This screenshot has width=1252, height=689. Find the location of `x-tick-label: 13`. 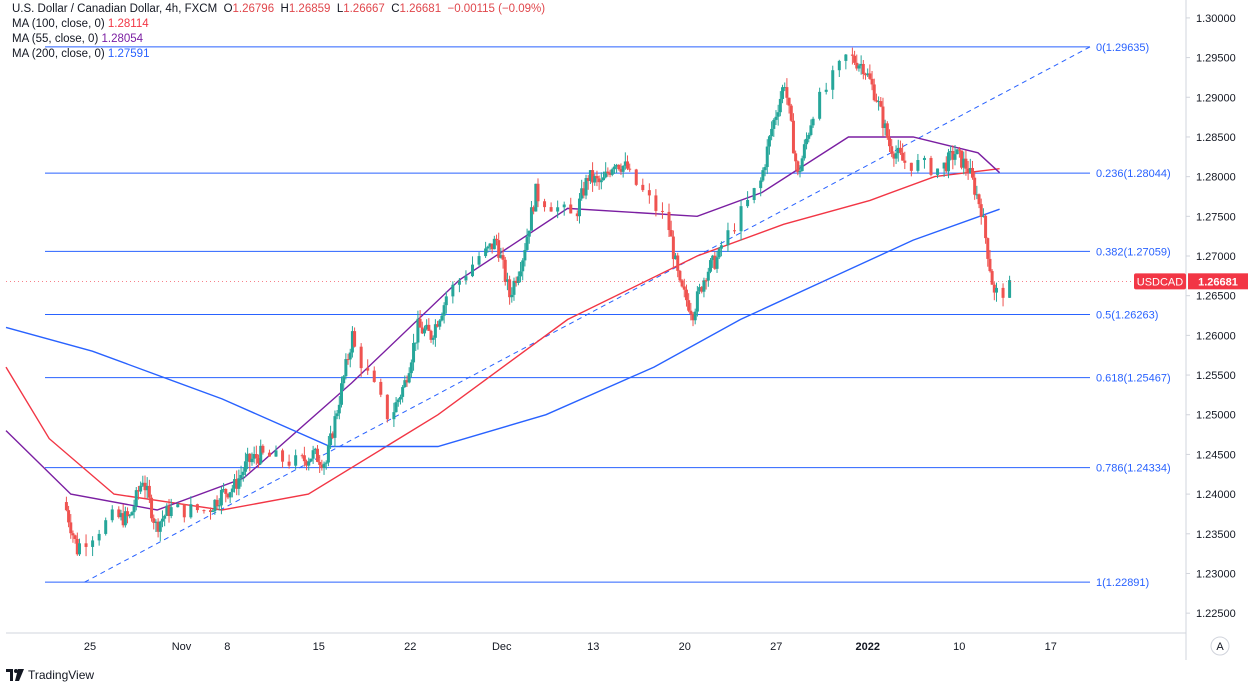

x-tick-label: 13 is located at coordinates (593, 647).